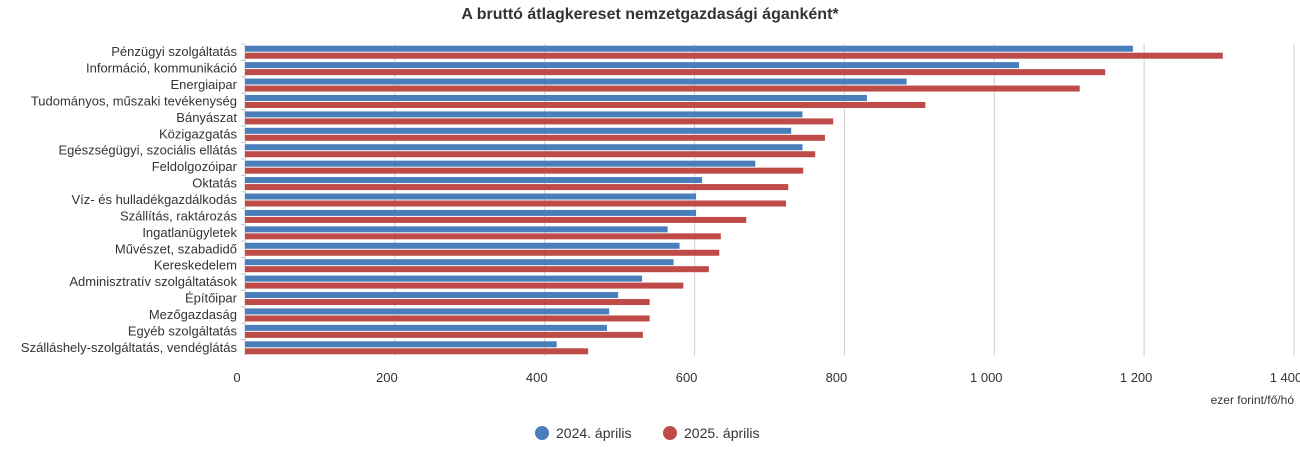 This screenshot has height=451, width=1300. What do you see at coordinates (722, 433) in the screenshot?
I see `legend-label: 2025. április` at bounding box center [722, 433].